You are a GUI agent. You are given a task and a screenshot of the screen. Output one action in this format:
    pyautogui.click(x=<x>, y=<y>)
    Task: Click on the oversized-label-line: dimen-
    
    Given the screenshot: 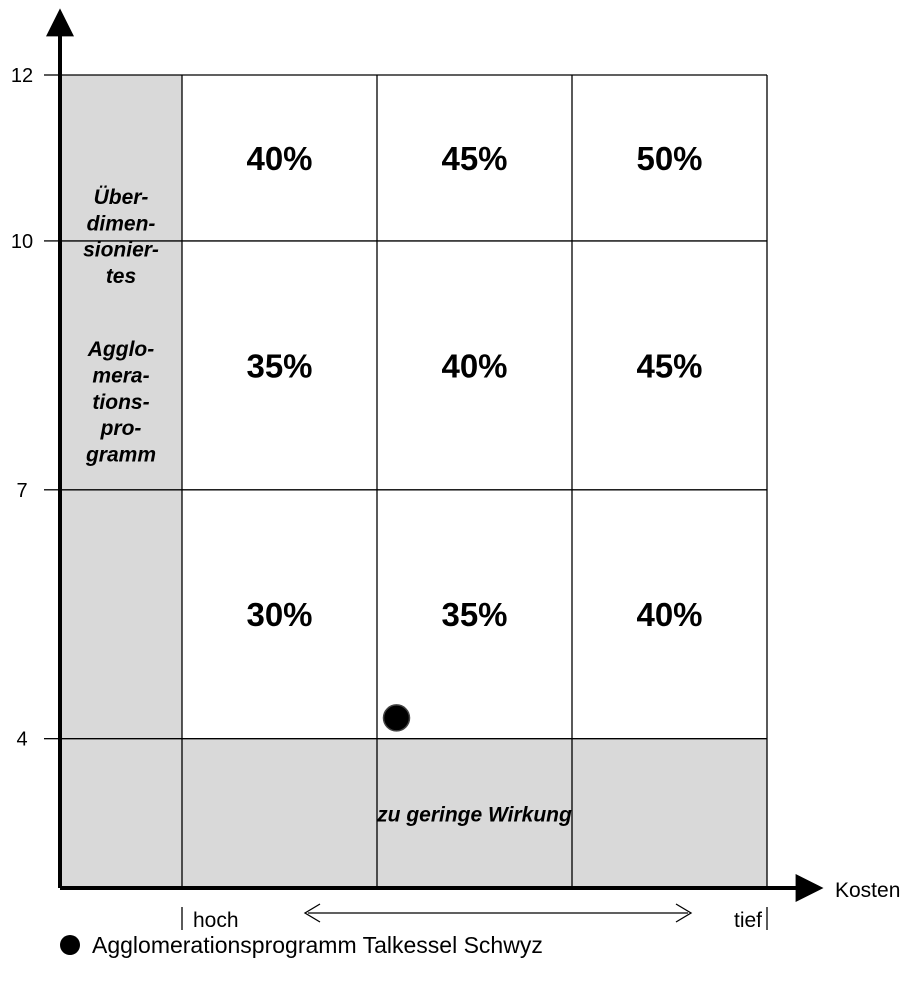 What is the action you would take?
    pyautogui.click(x=121, y=223)
    